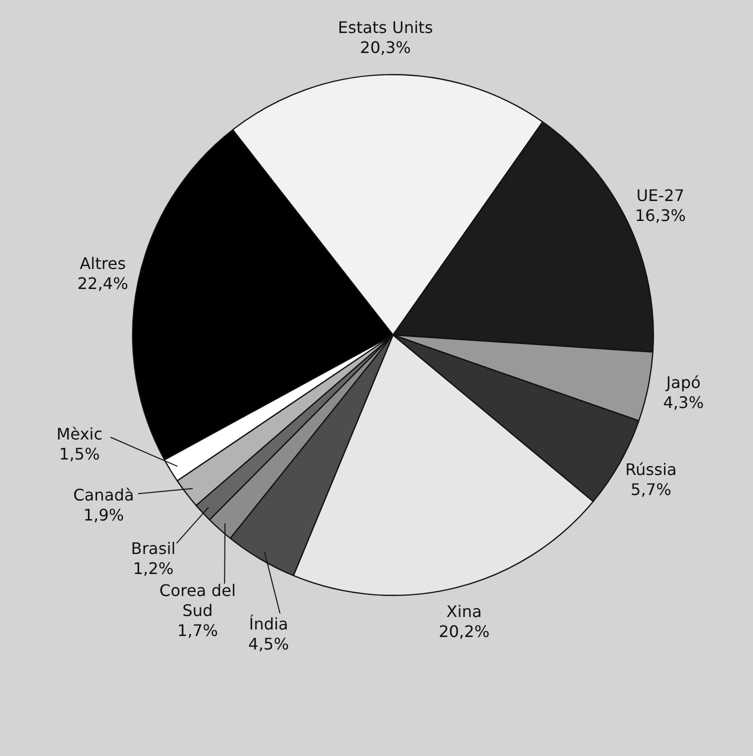 The image size is (753, 756). I want to click on data-label: 1,7%, so click(197, 630).